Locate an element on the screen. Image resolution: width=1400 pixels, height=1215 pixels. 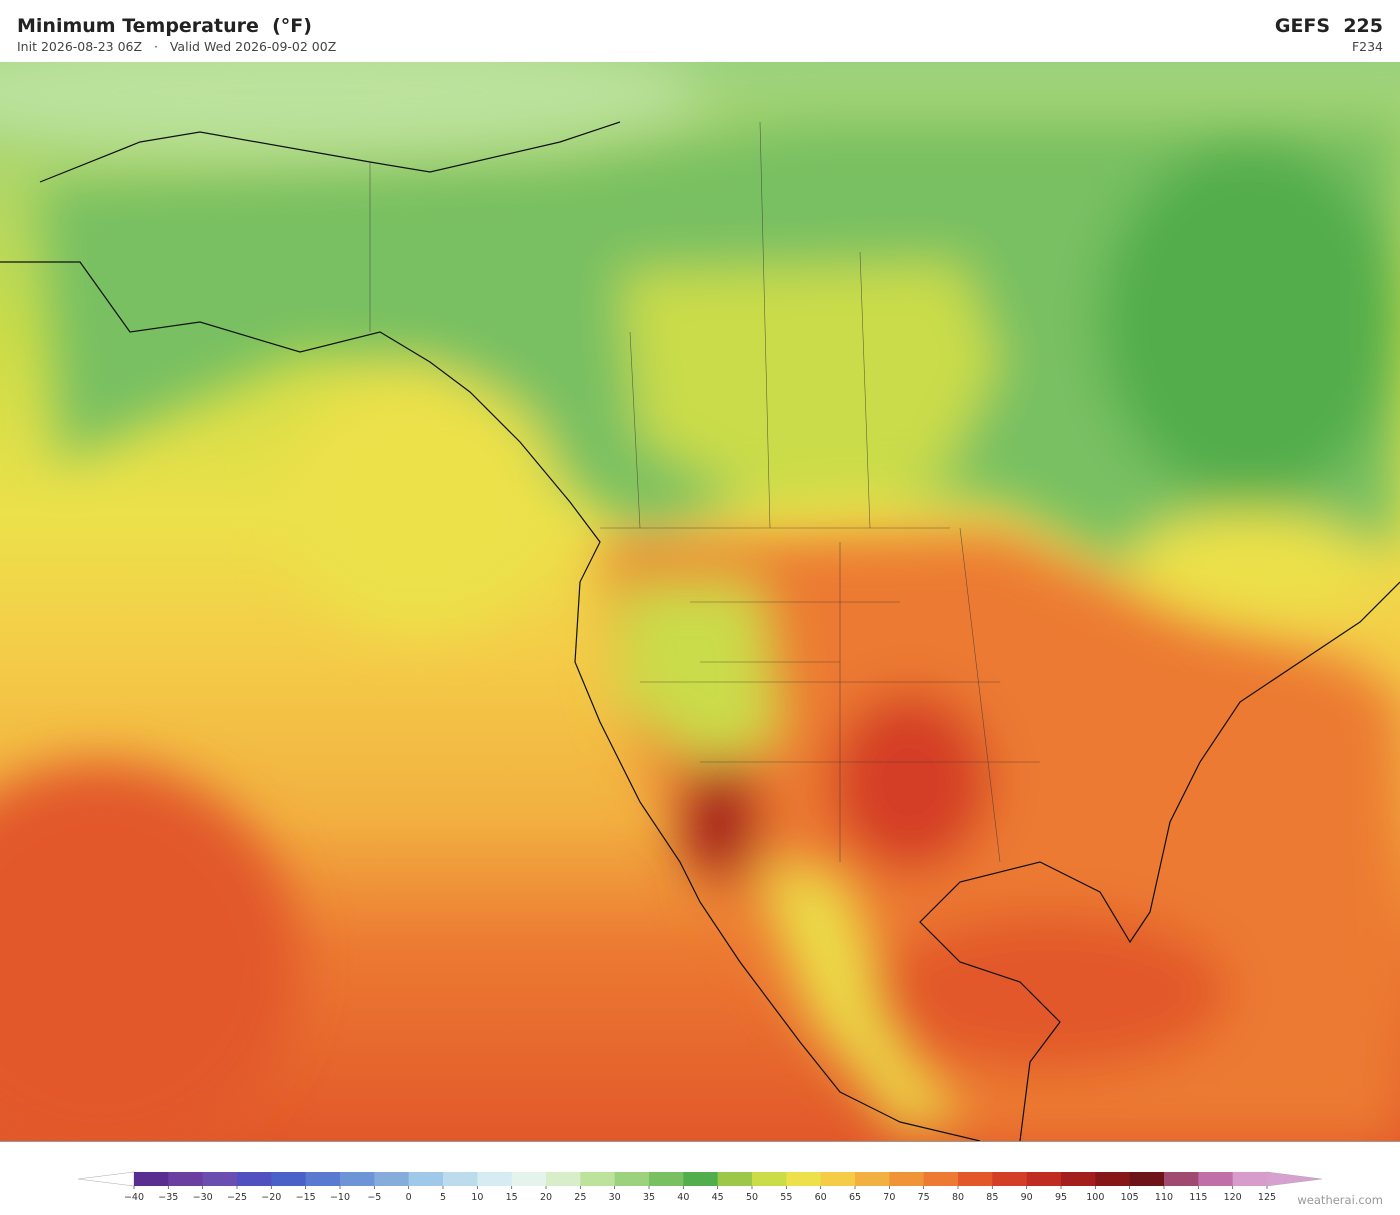
colorbar-tick-label: 100 is located at coordinates (1095, 1197).